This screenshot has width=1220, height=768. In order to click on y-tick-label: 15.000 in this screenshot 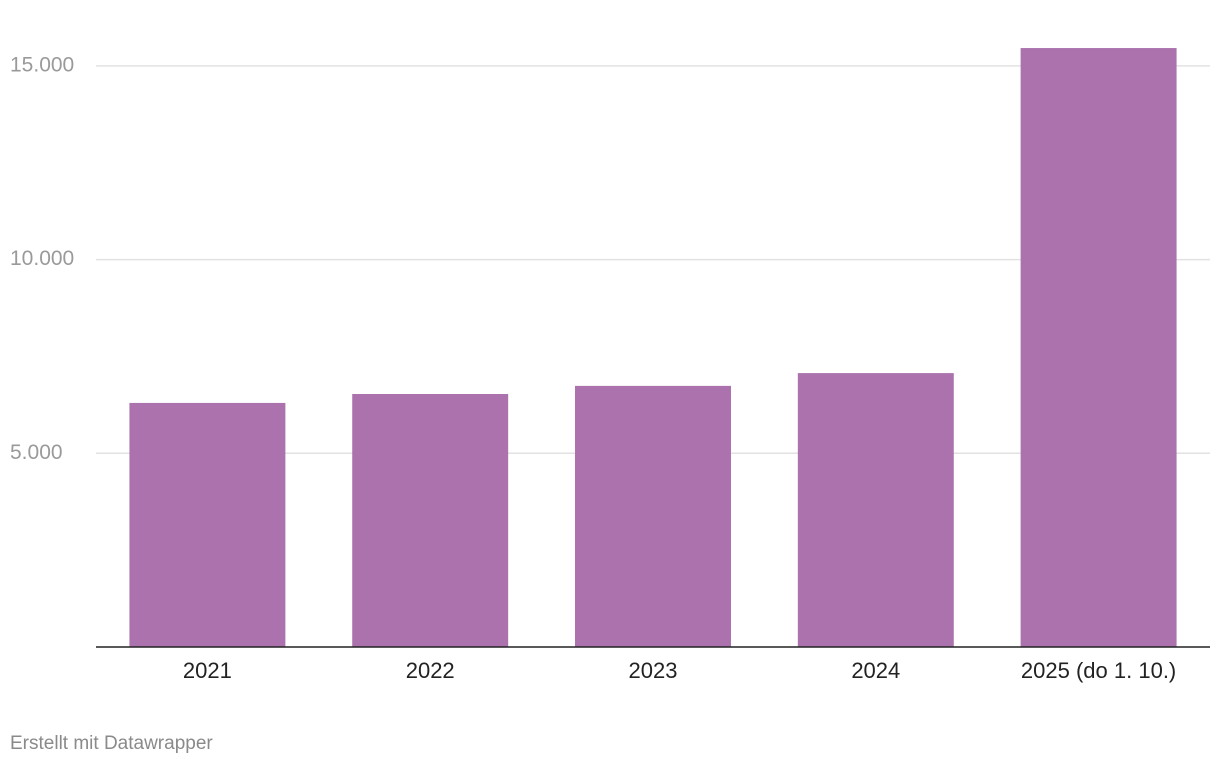, I will do `click(42, 64)`.